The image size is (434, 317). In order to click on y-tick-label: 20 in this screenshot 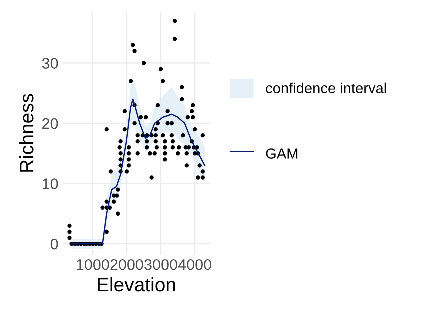, I will do `click(50, 124)`.